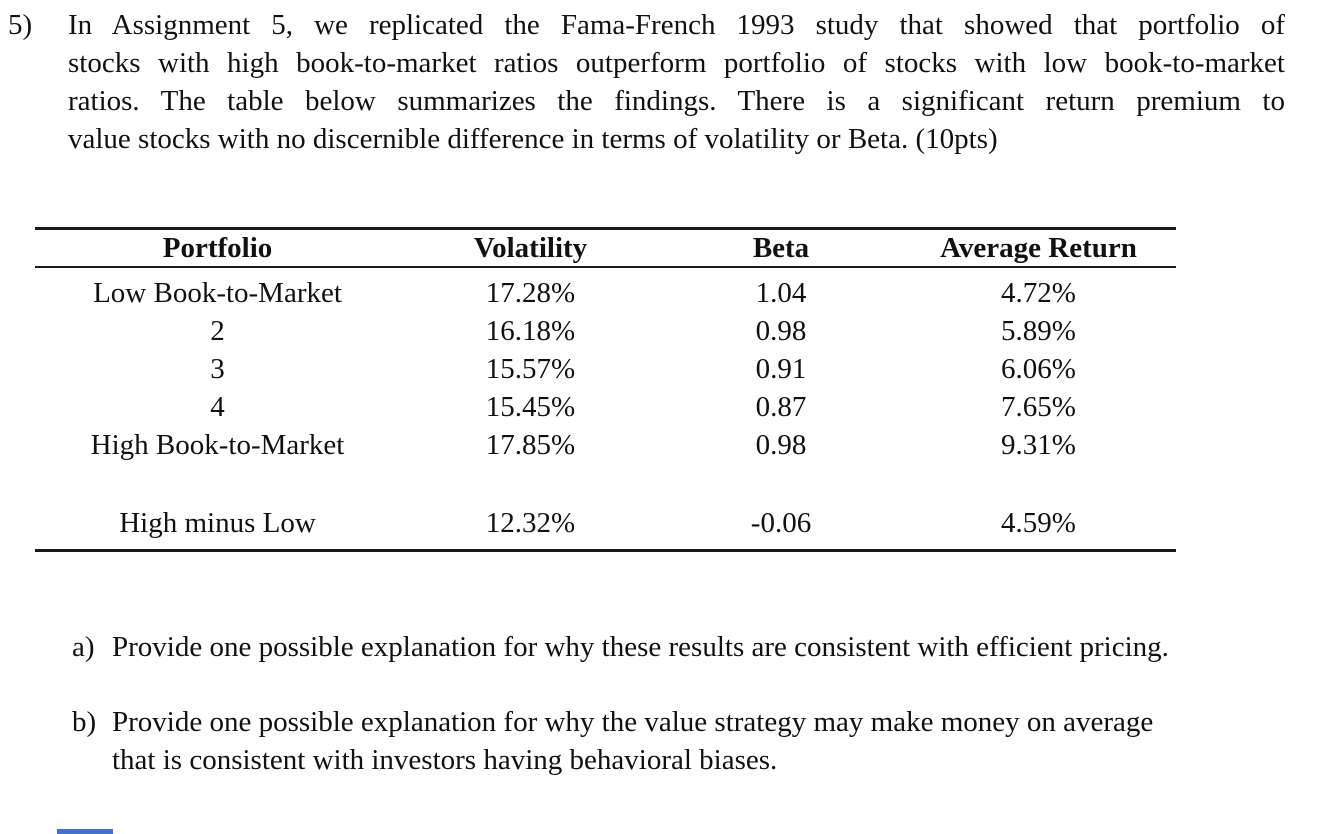 This screenshot has height=834, width=1319. I want to click on table-row-high-minus-low: High minus Low 12.32% -0.06 4.59%, so click(605, 523).